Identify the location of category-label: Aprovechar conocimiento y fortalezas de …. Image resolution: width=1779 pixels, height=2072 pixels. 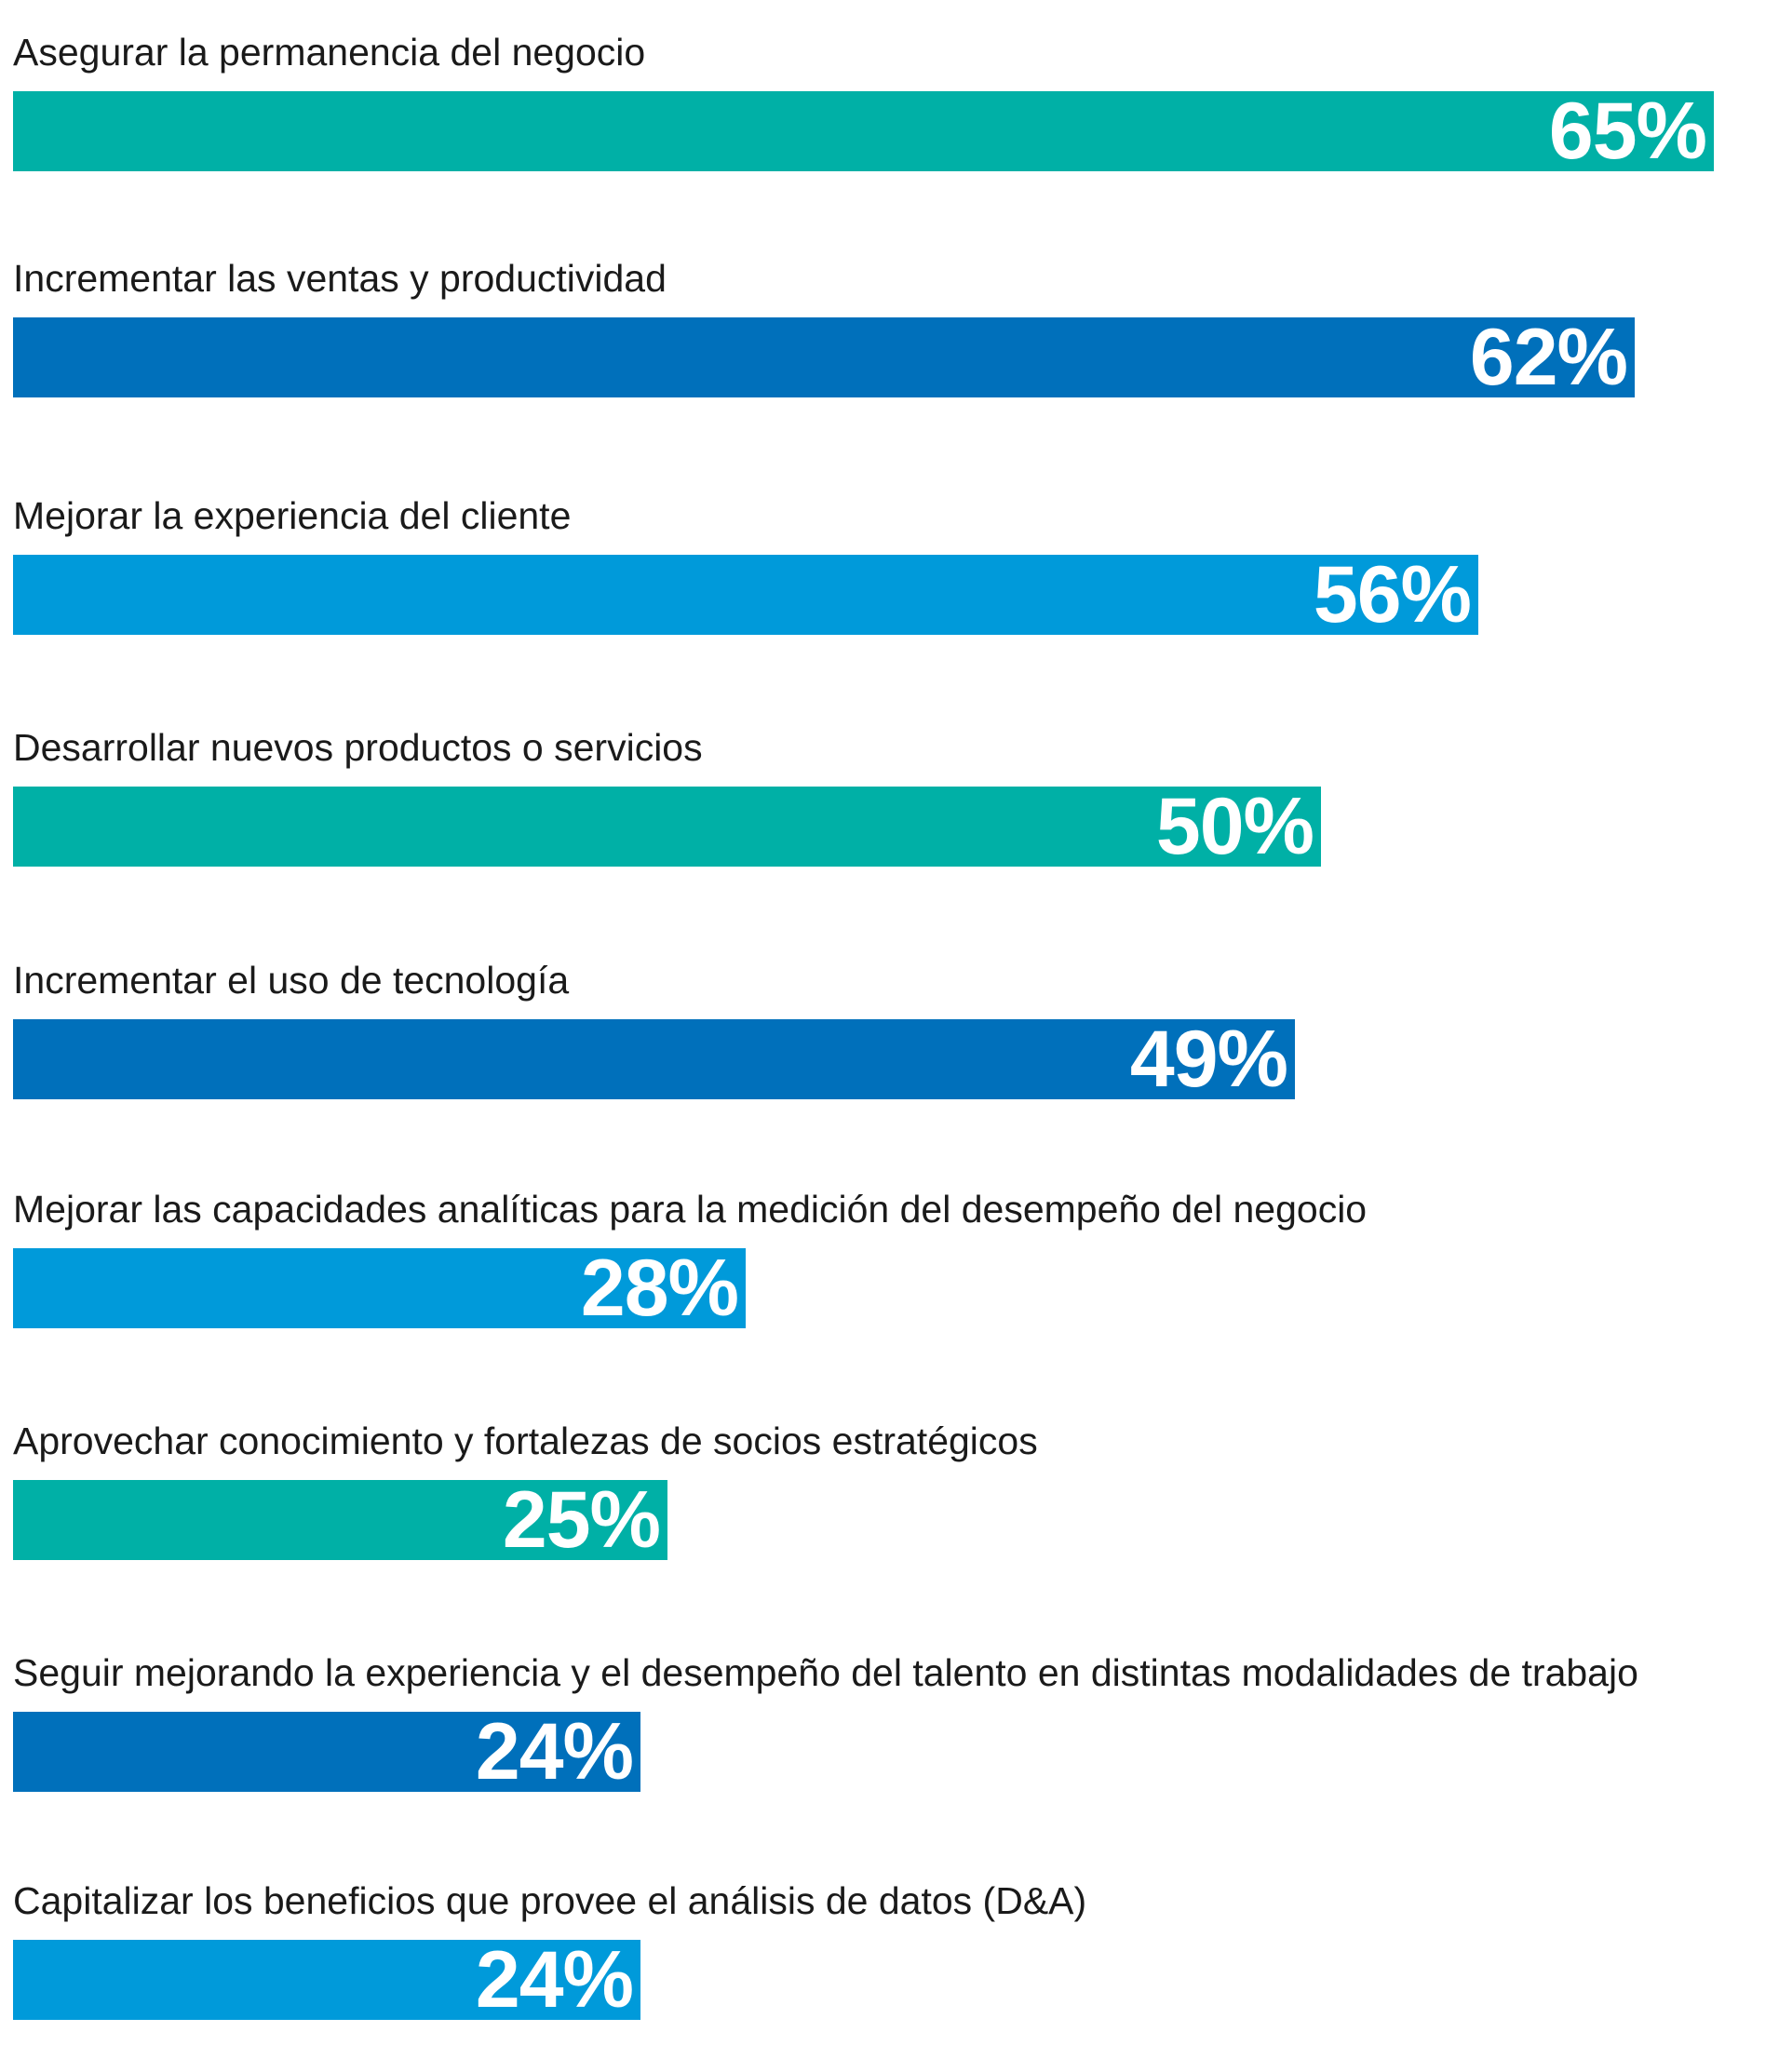
(525, 1440).